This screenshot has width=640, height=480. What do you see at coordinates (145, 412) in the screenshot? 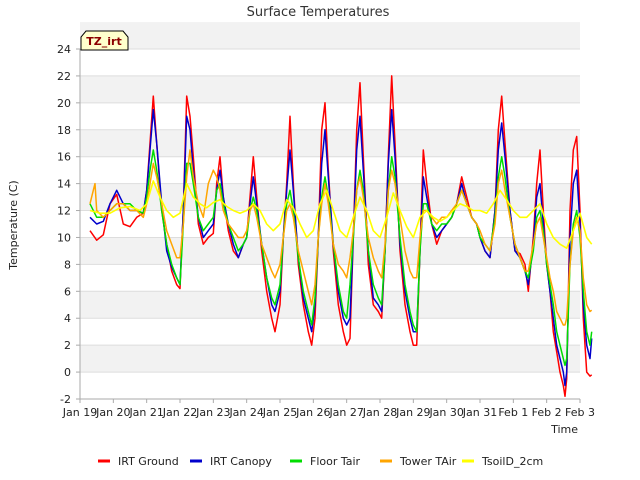
I see `x-tick-label: Jan 21` at bounding box center [145, 412].